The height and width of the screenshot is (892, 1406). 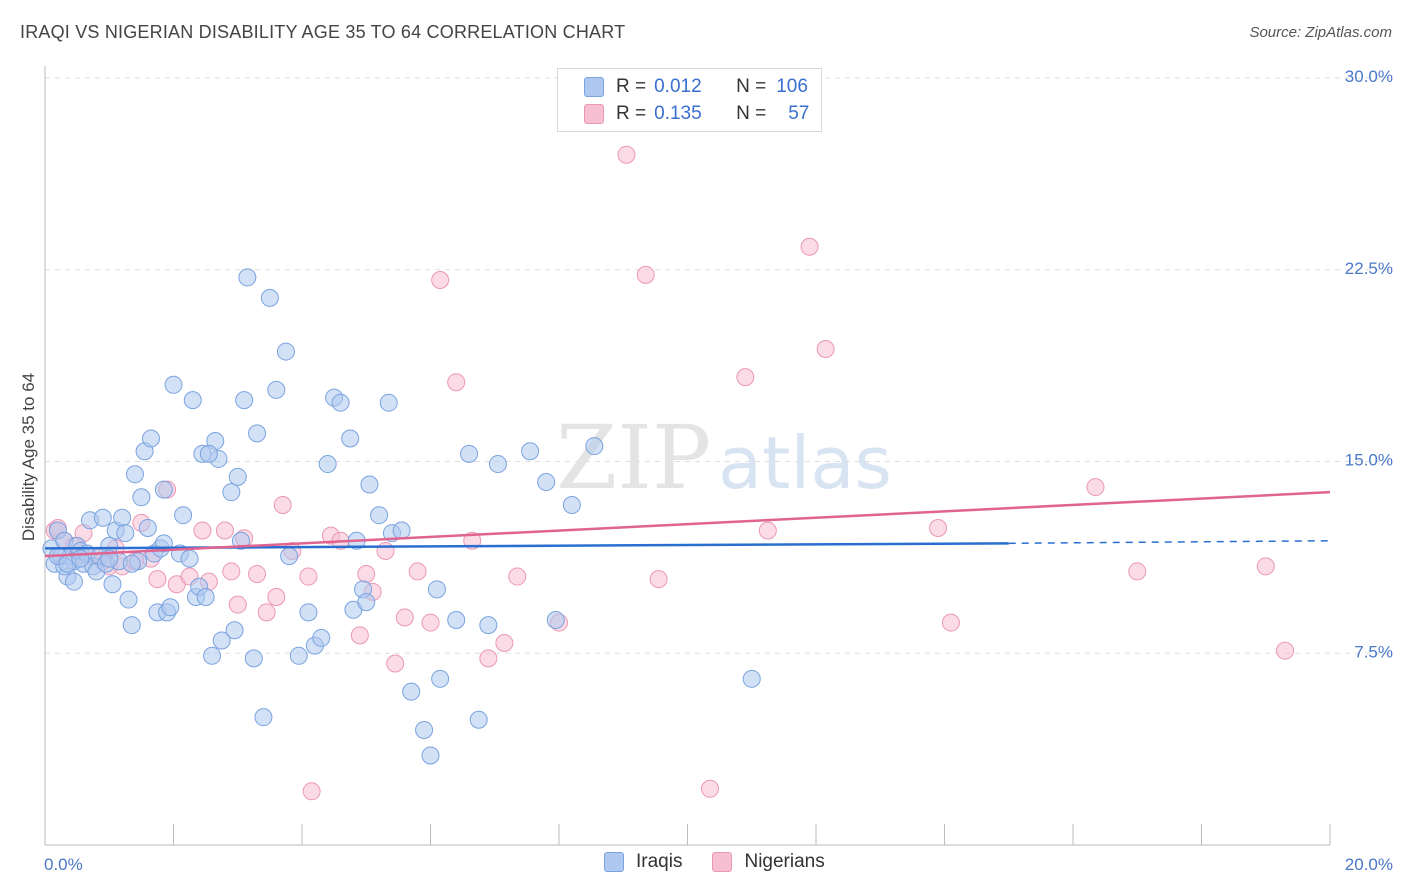 I want to click on legend-n-label: N =, so click(x=751, y=86).